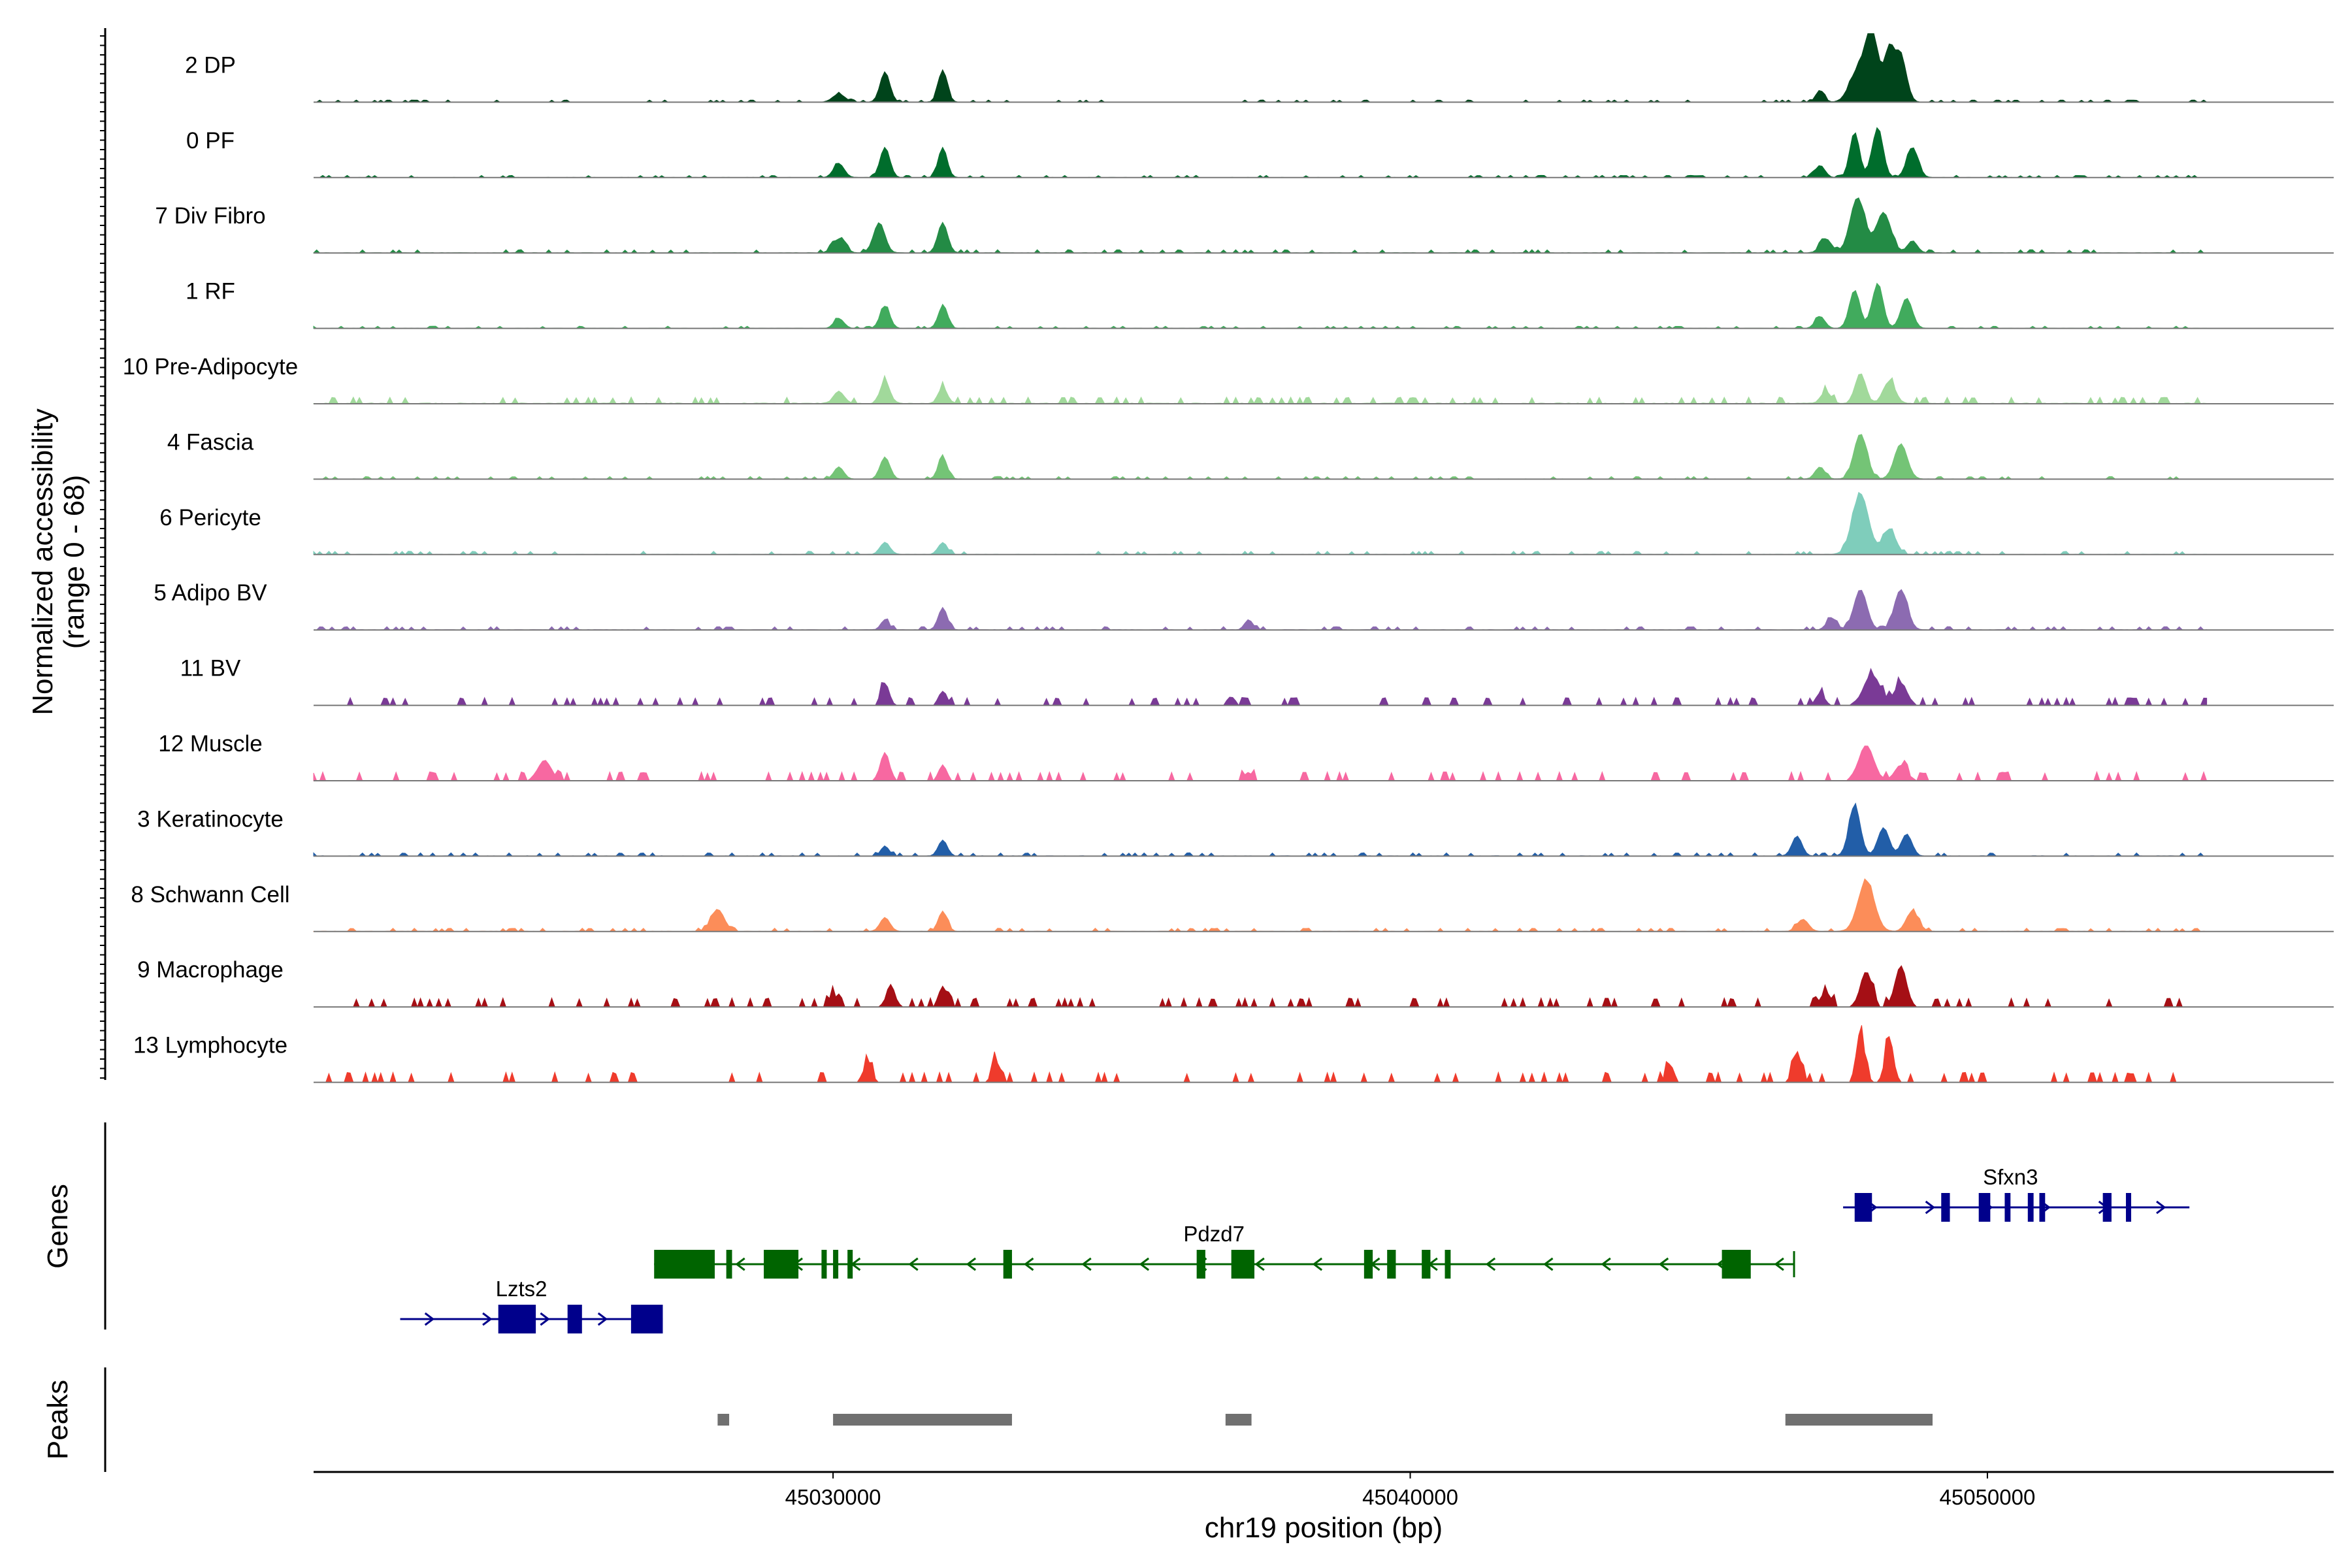 The image size is (2352, 1568). What do you see at coordinates (210, 819) in the screenshot?
I see `track-label: 3 Keratinocyte` at bounding box center [210, 819].